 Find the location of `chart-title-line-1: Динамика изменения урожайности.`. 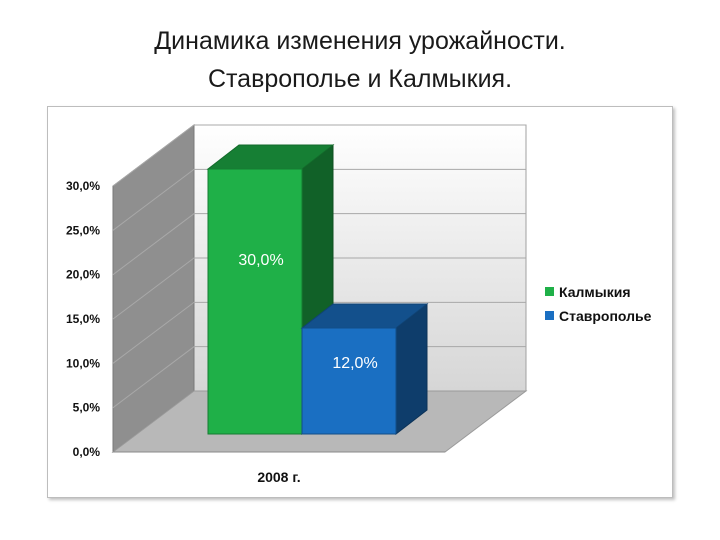

chart-title-line-1: Динамика изменения урожайности. is located at coordinates (360, 41).